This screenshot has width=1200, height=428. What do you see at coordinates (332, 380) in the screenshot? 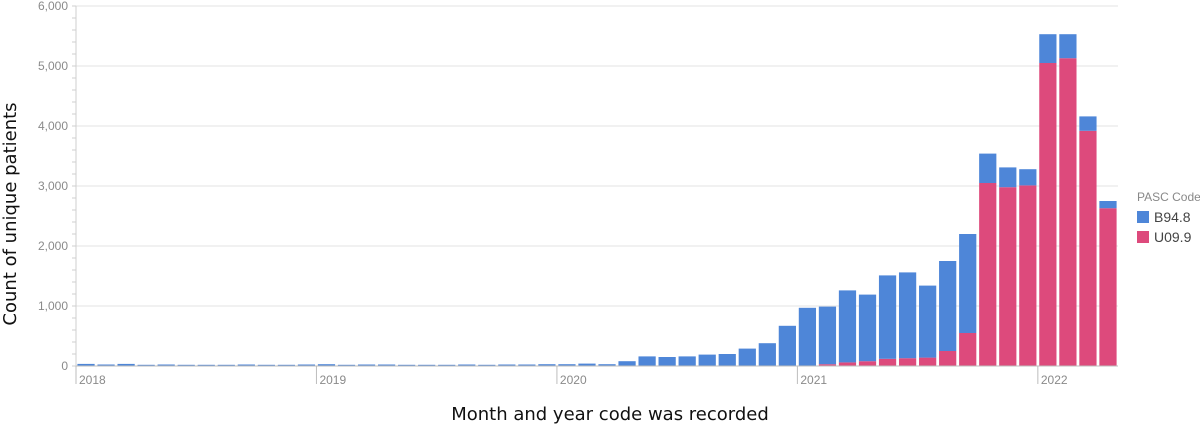
I see `x-tick-label: 2019` at bounding box center [332, 380].